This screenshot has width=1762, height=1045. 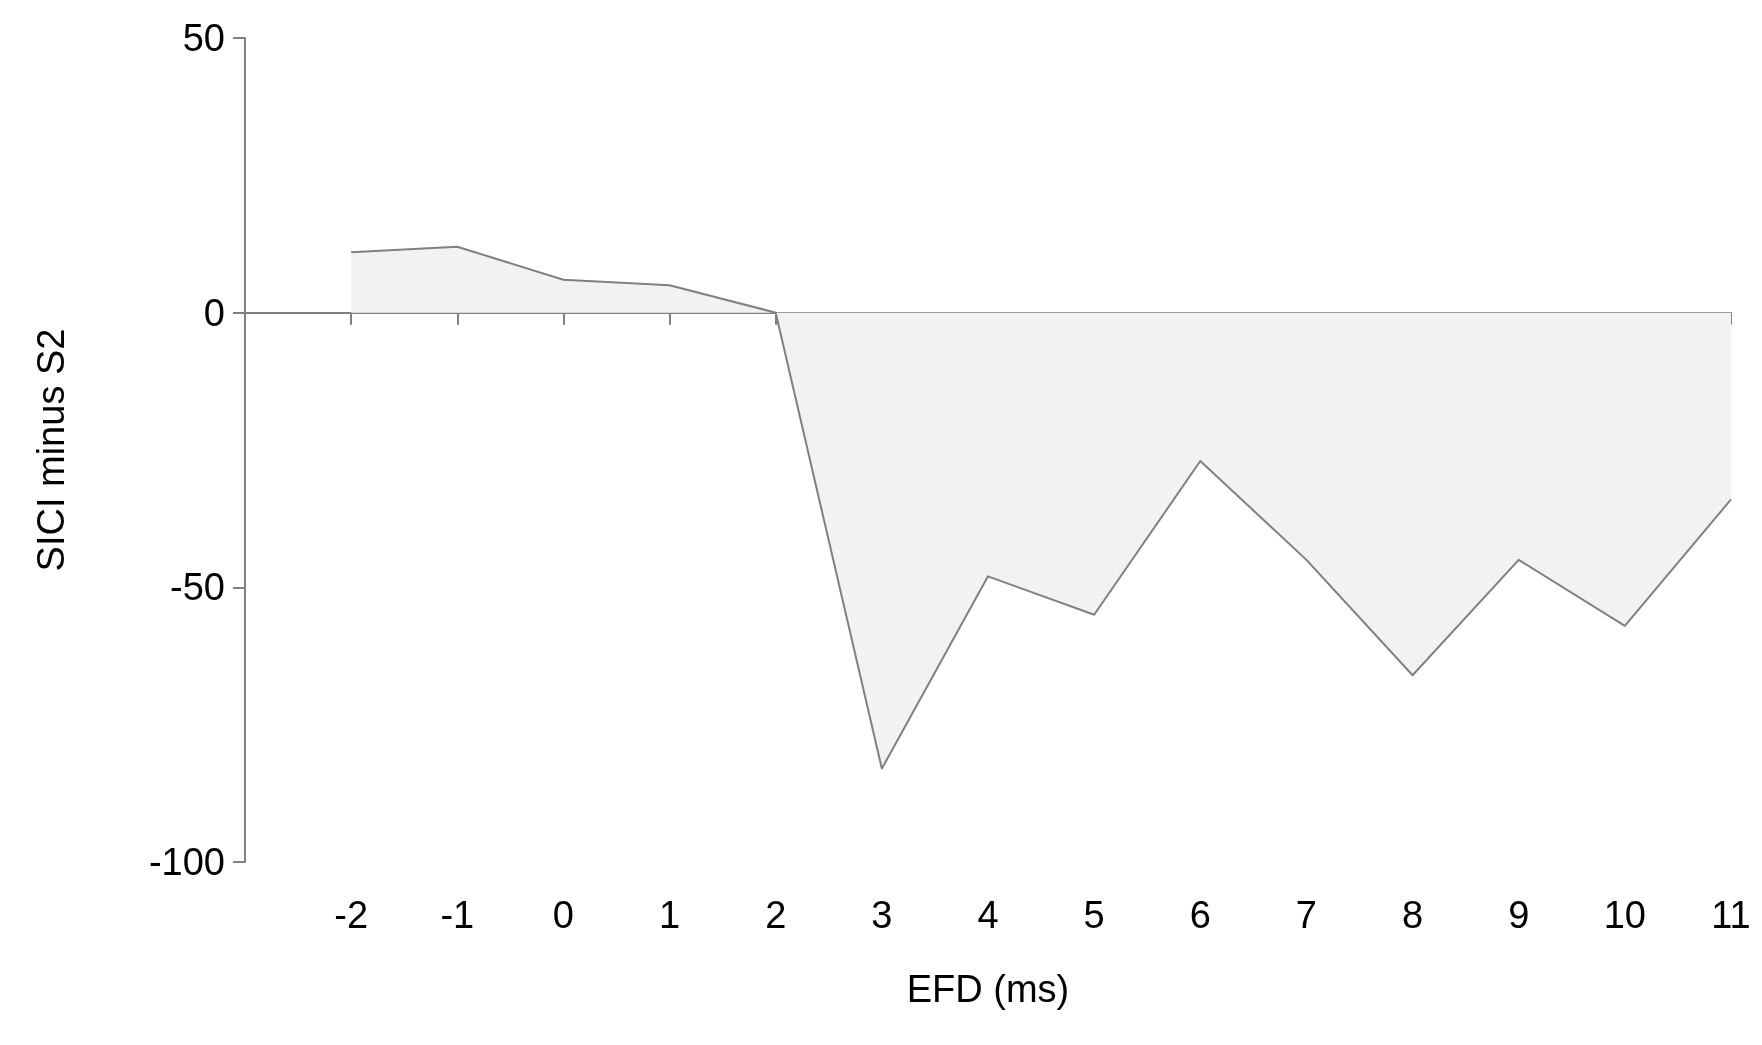 What do you see at coordinates (214, 312) in the screenshot?
I see `y-tick-label: 0` at bounding box center [214, 312].